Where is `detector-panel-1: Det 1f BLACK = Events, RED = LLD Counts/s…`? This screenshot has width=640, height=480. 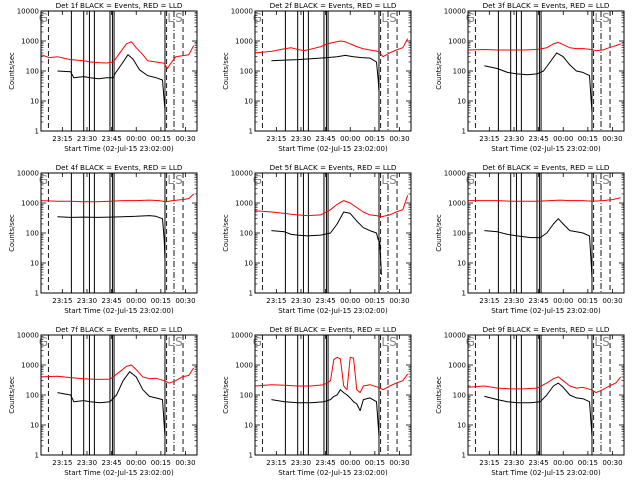
detector-panel-1: Det 1f BLACK = Events, RED = LLD Counts/s… is located at coordinates (103, 77).